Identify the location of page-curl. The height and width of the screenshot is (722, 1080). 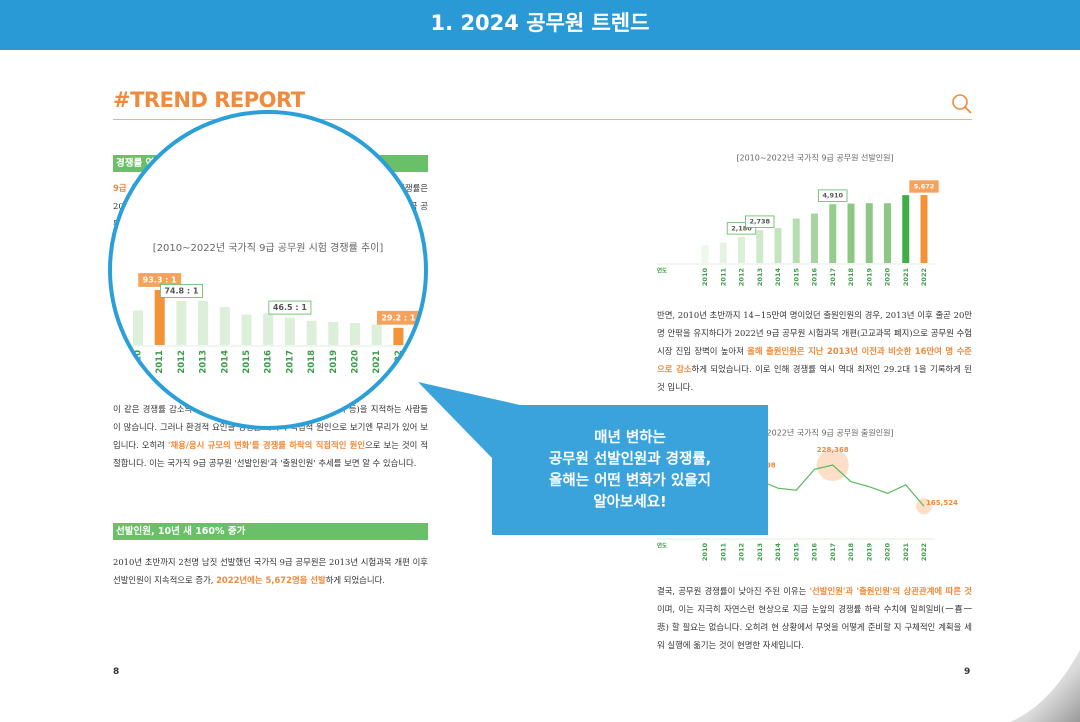
(1045, 686).